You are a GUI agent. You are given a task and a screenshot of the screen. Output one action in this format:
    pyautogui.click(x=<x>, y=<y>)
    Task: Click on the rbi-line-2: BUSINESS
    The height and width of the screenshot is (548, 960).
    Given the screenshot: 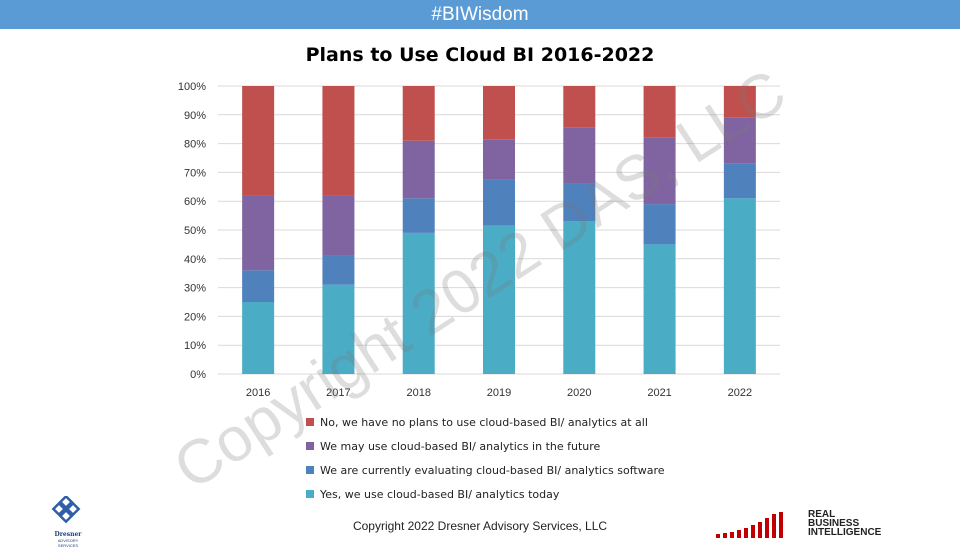 What is the action you would take?
    pyautogui.click(x=834, y=523)
    